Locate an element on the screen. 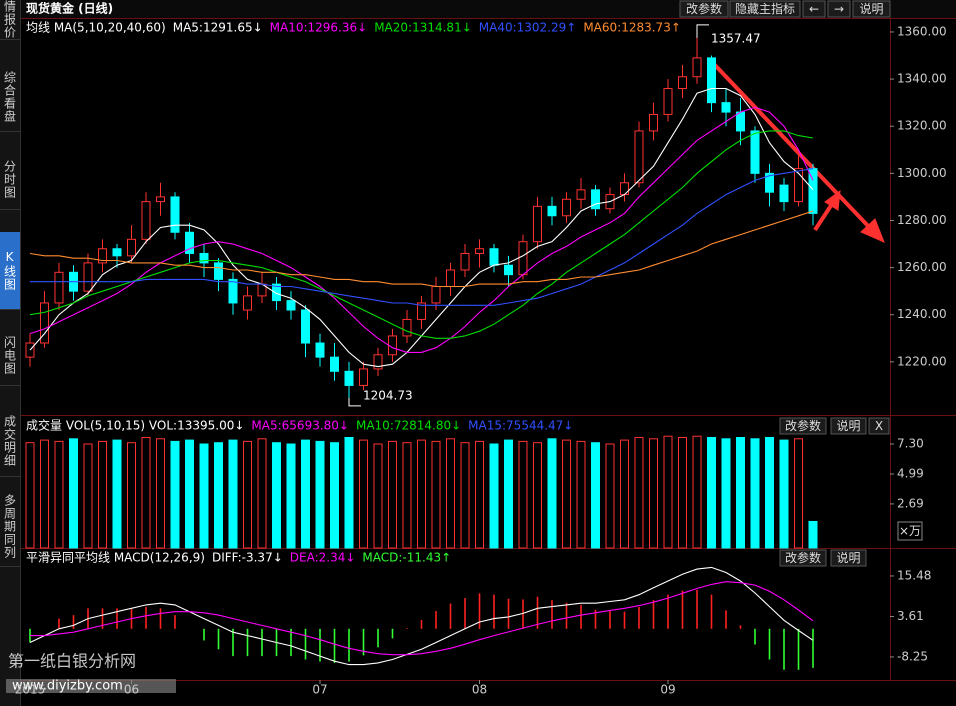  sidebar: 情报价 综合看盘 分时图 K线图 闪电图 成交明细 多周期同列 is located at coordinates (10, 353).